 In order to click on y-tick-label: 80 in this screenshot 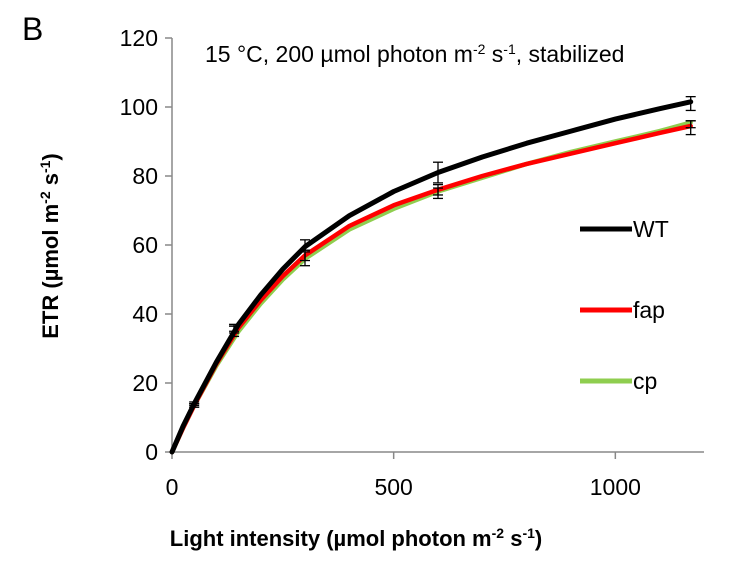, I will do `click(145, 176)`.